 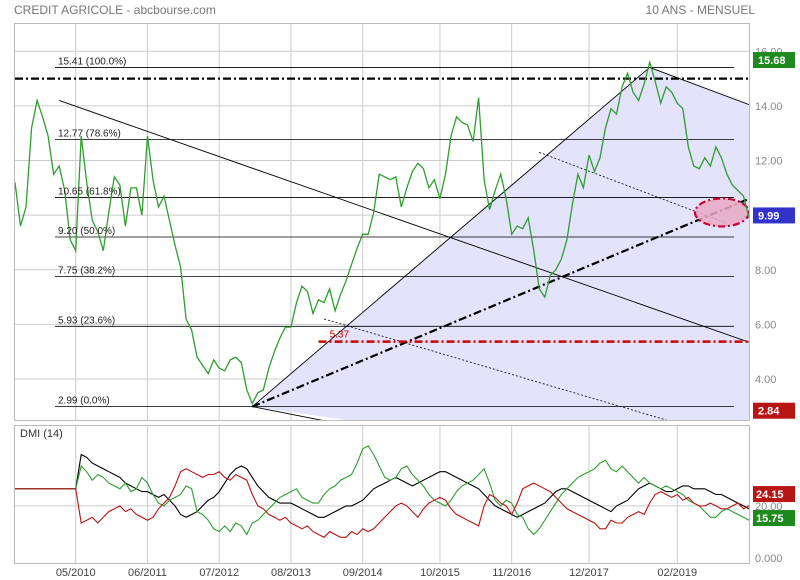 I want to click on price-y-tick-label: 12.00, so click(x=769, y=162).